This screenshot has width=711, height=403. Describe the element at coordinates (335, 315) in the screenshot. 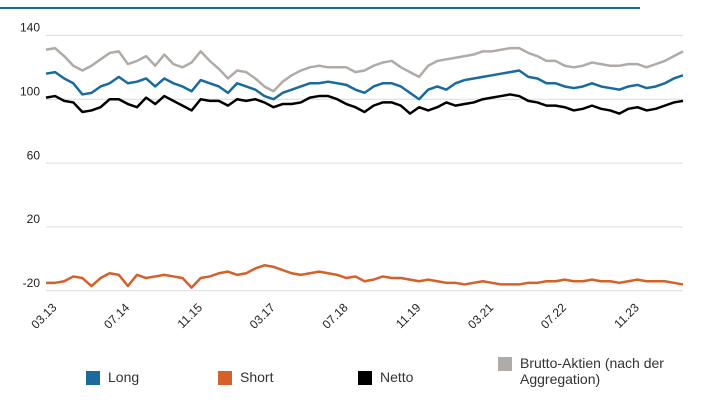

I see `x-tick-label: 07.18` at that location.